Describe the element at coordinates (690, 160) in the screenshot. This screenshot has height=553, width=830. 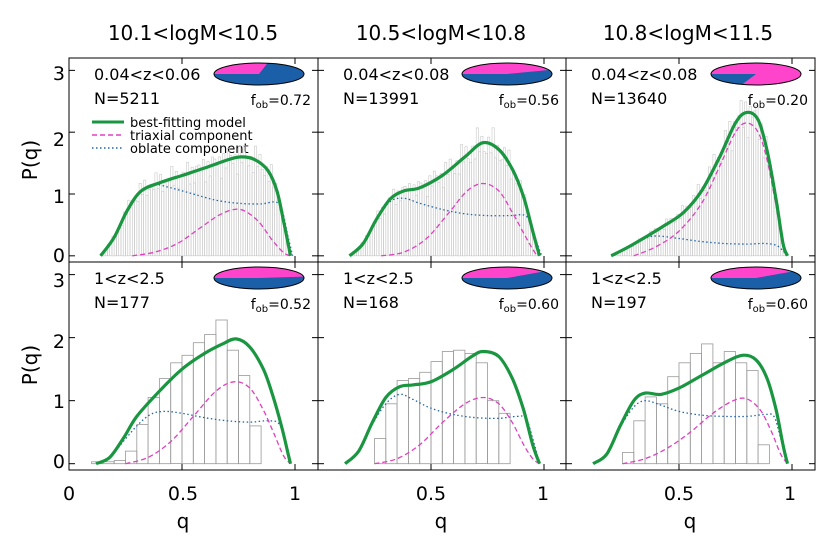
I see `panel-3: 0.04<z<0.08 N=13640 fob=0.20` at that location.